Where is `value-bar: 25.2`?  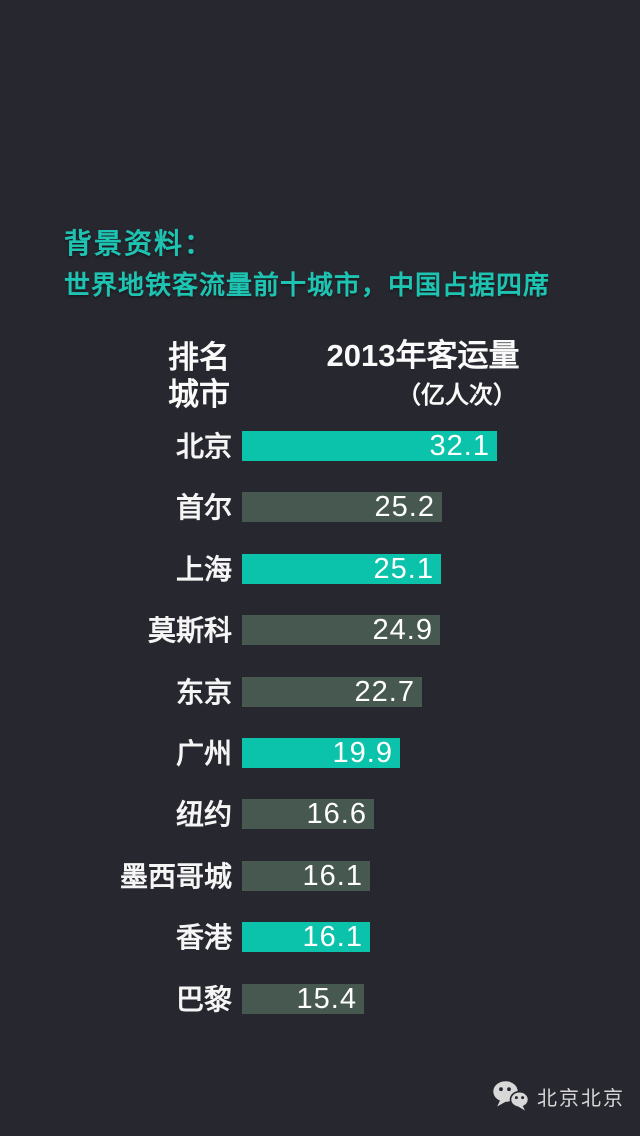
value-bar: 25.2 is located at coordinates (342, 507).